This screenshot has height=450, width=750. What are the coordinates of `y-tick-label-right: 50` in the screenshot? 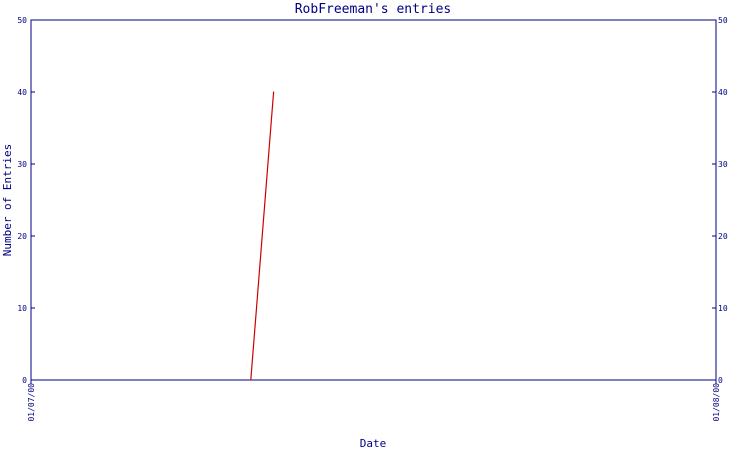 It's located at (723, 20).